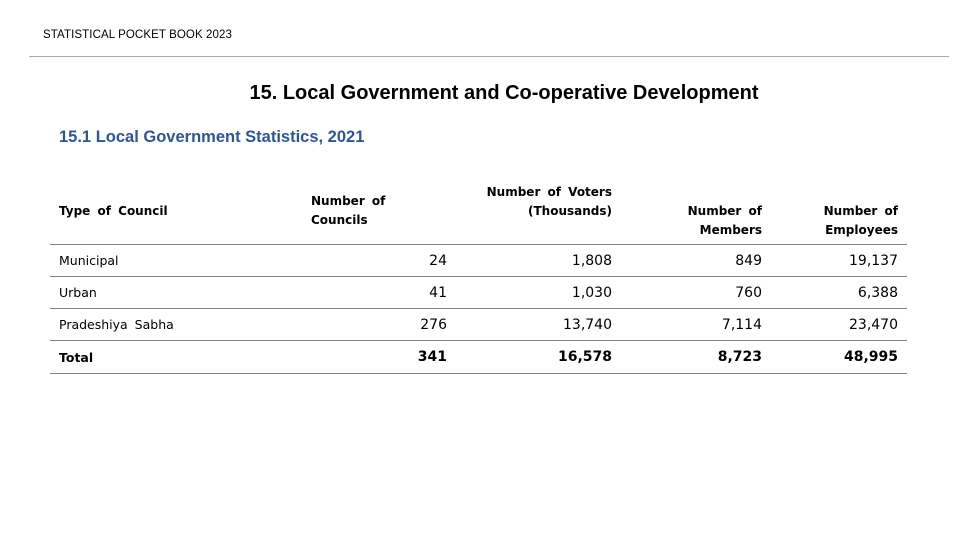  Describe the element at coordinates (374, 357) in the screenshot. I see `cell-councils: 341` at that location.